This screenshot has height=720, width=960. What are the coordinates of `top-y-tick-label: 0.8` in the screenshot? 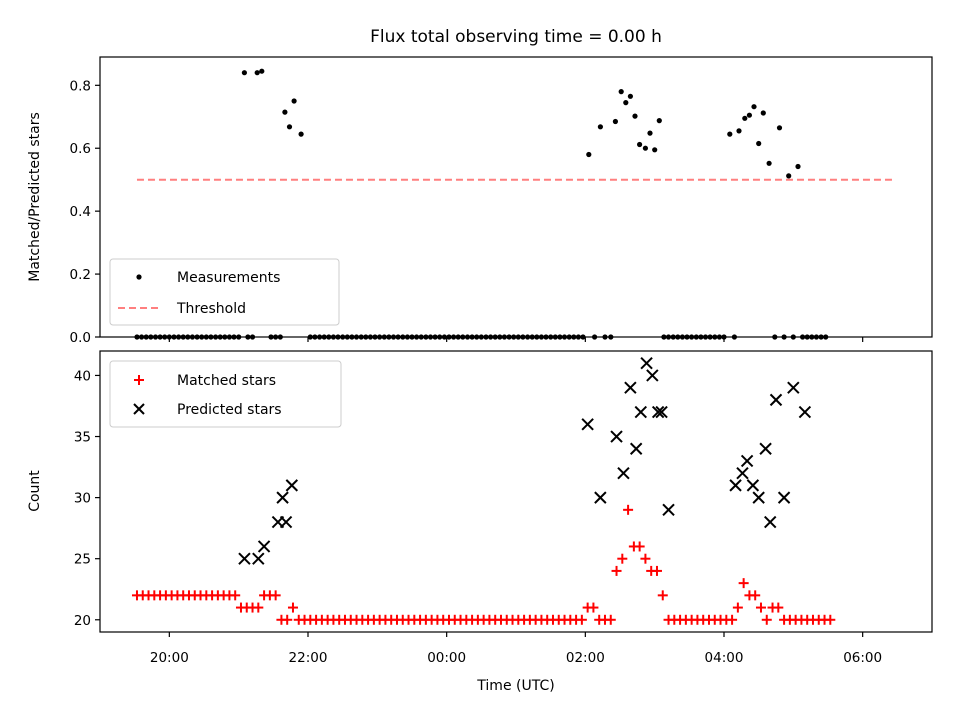 It's located at (80, 86).